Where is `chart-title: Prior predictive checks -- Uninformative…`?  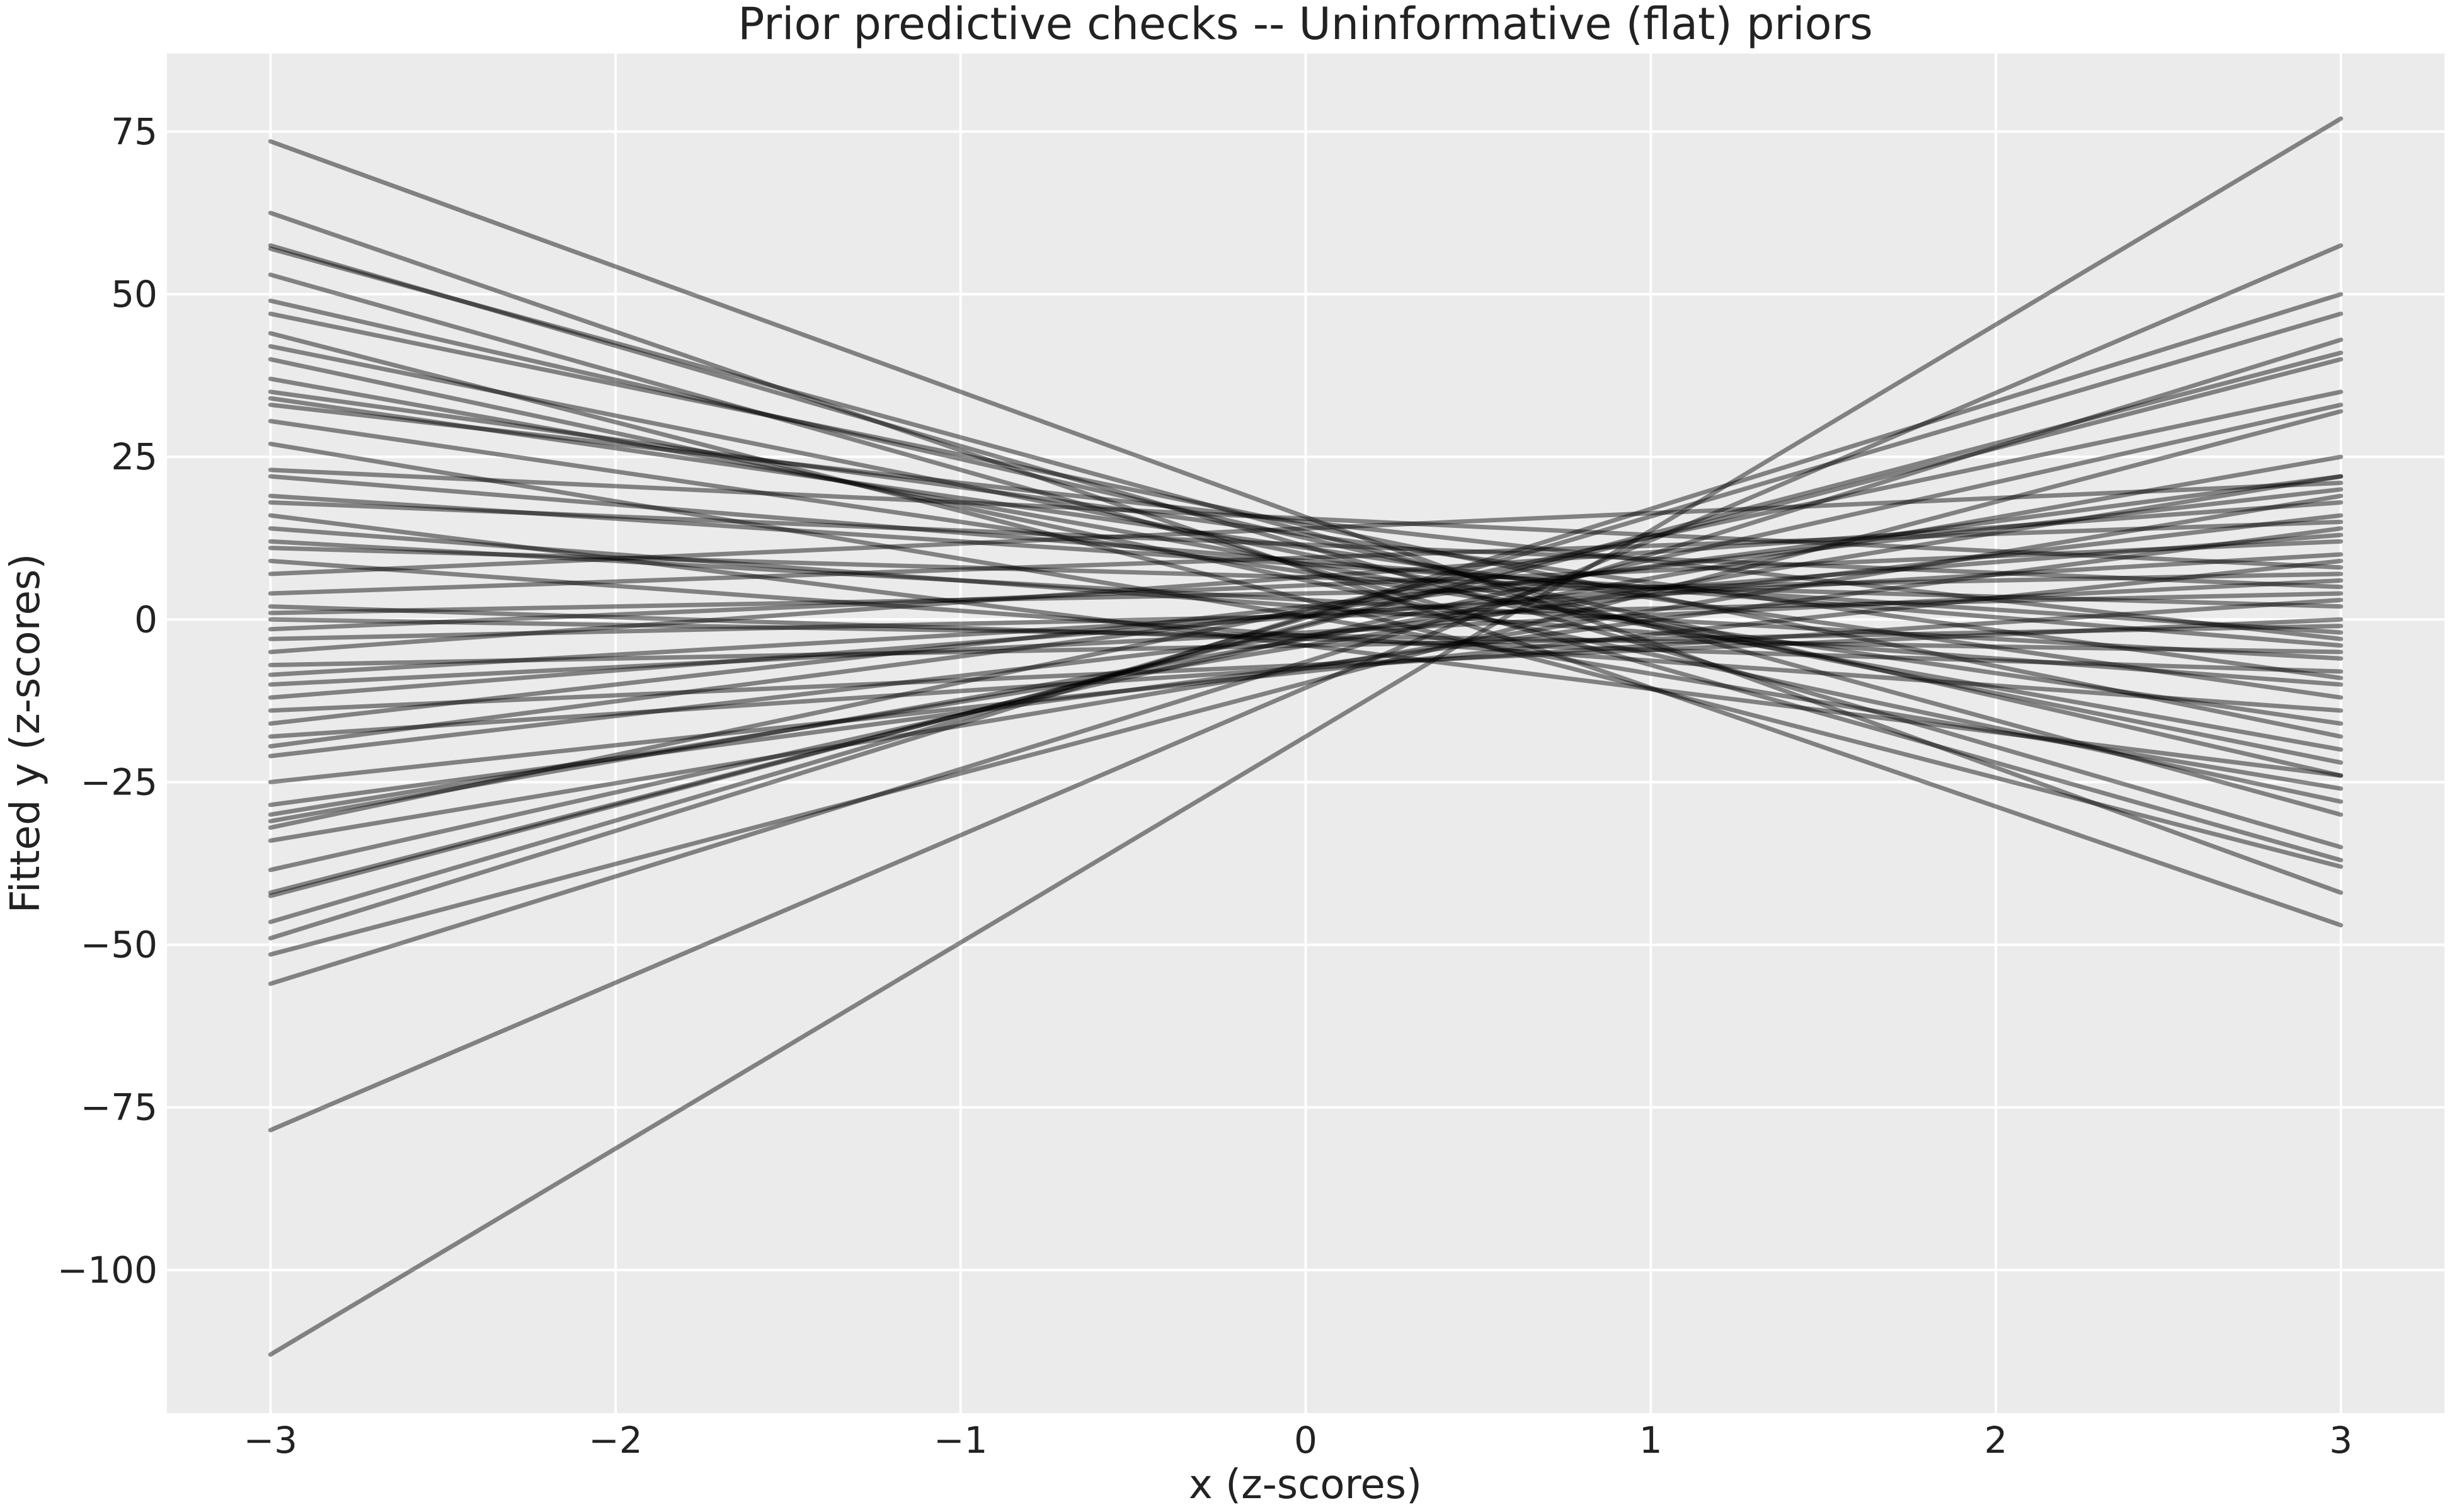 chart-title: Prior predictive checks -- Uninformative… is located at coordinates (1305, 25).